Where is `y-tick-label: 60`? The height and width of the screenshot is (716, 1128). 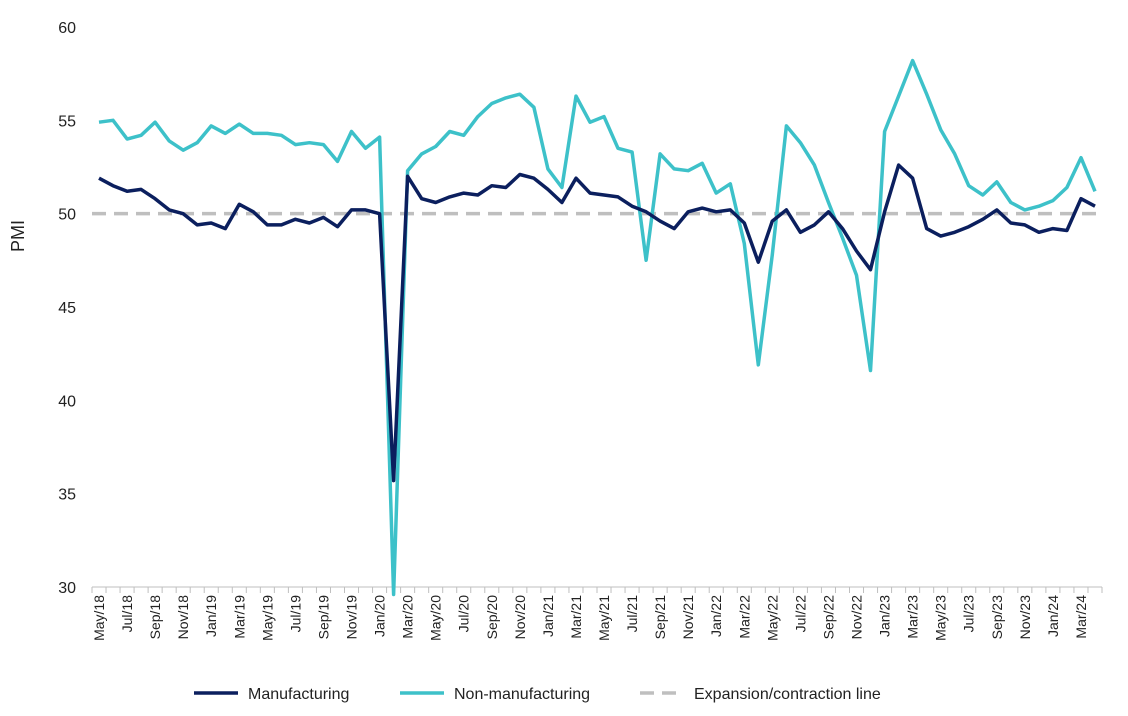 y-tick-label: 60 is located at coordinates (67, 28).